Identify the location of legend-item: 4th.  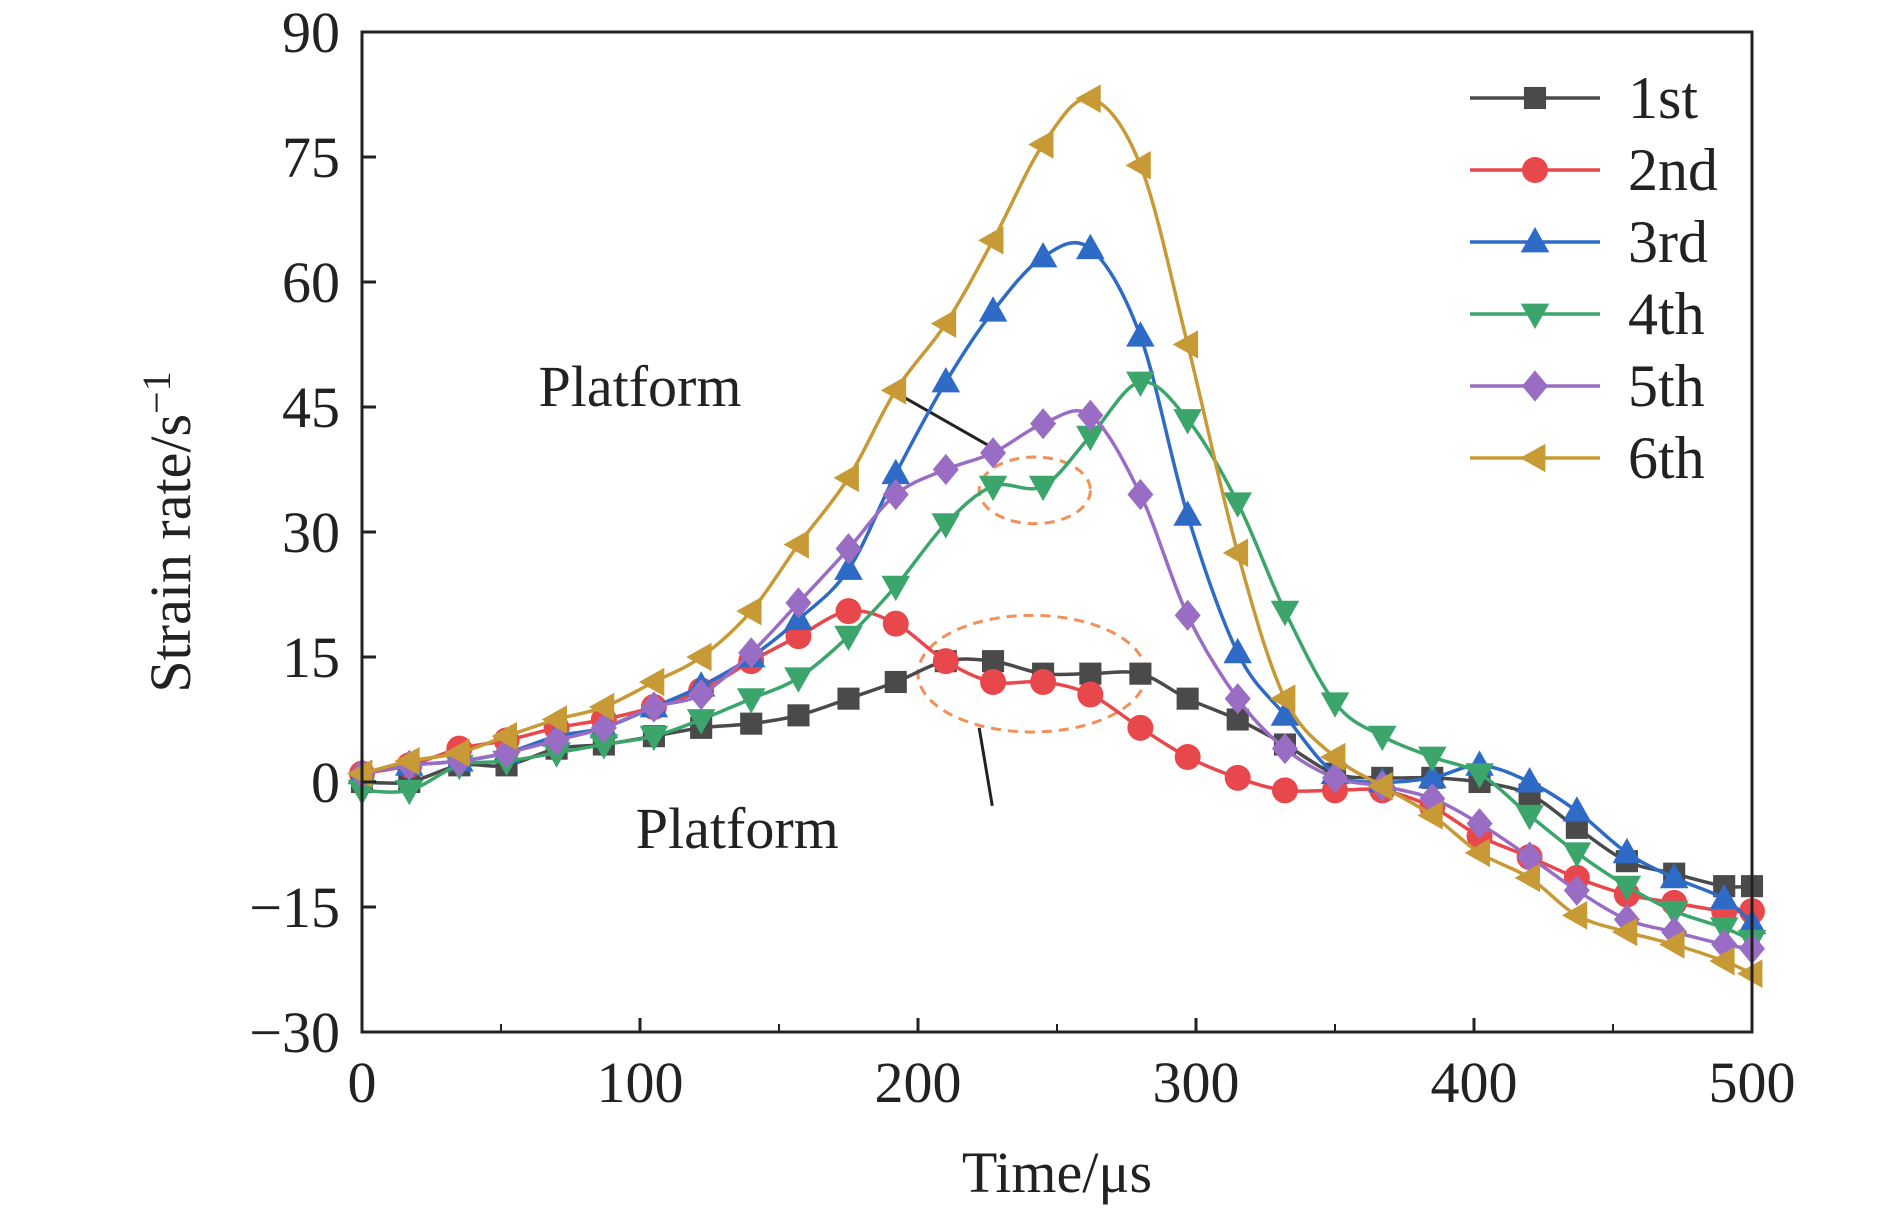
(1587, 314).